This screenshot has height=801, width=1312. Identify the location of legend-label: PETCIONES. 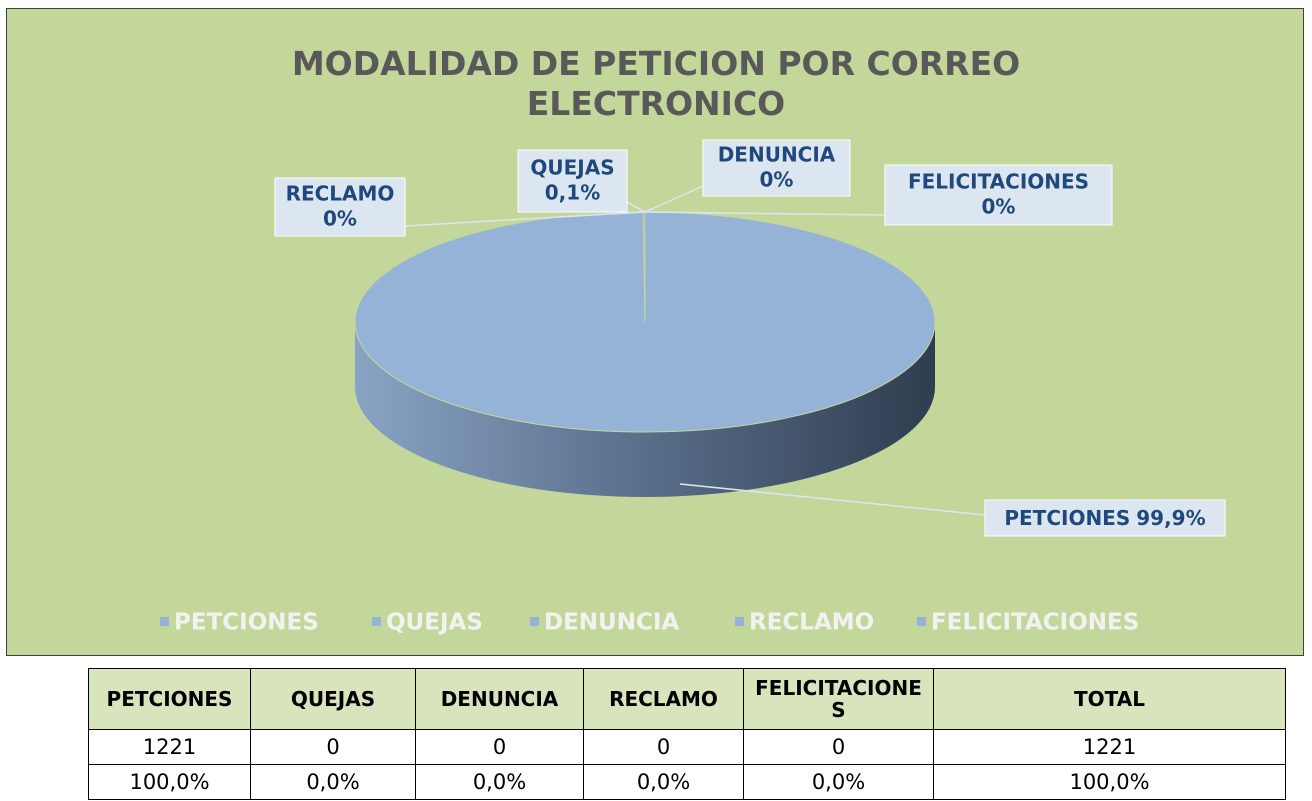
(246, 623).